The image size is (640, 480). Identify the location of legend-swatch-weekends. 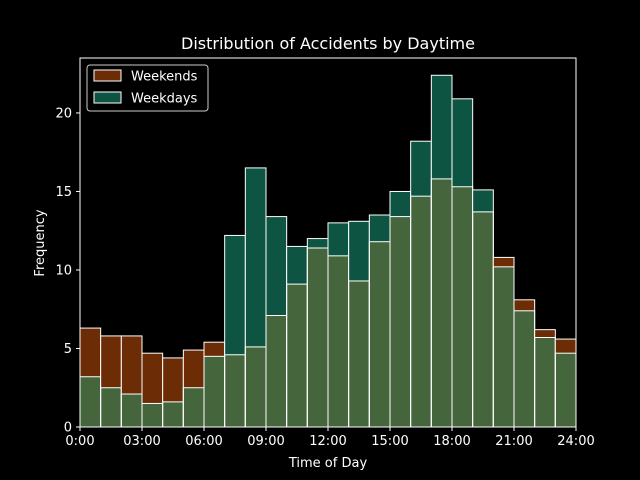
(107, 75).